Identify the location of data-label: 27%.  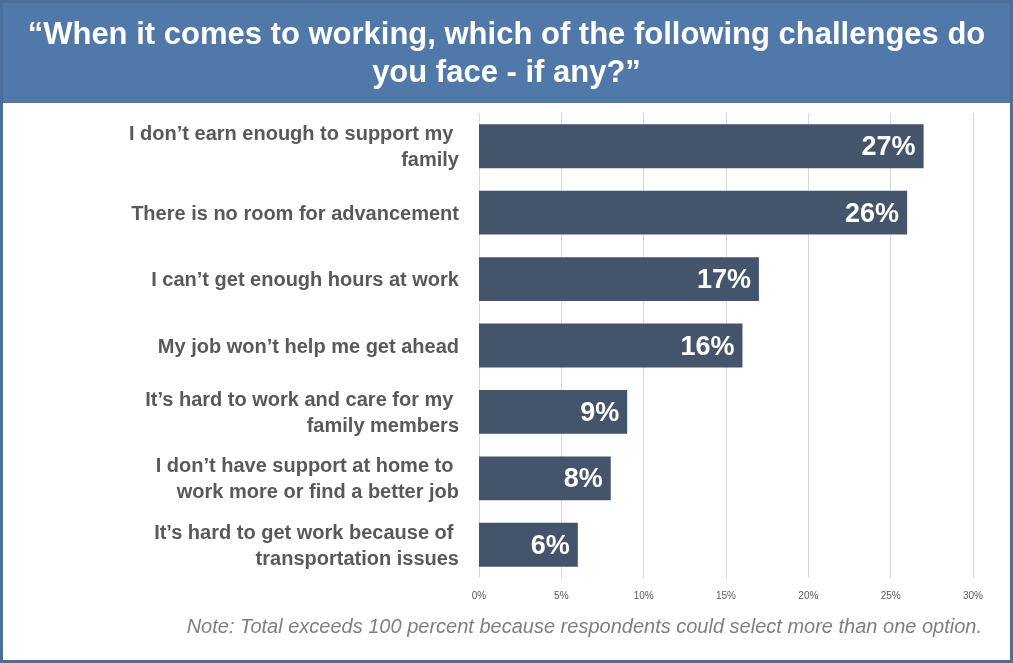
(888, 146).